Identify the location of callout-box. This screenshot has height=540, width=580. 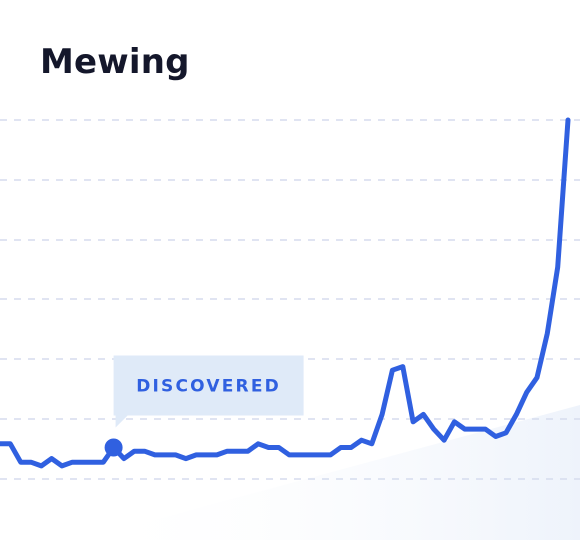
(208, 391).